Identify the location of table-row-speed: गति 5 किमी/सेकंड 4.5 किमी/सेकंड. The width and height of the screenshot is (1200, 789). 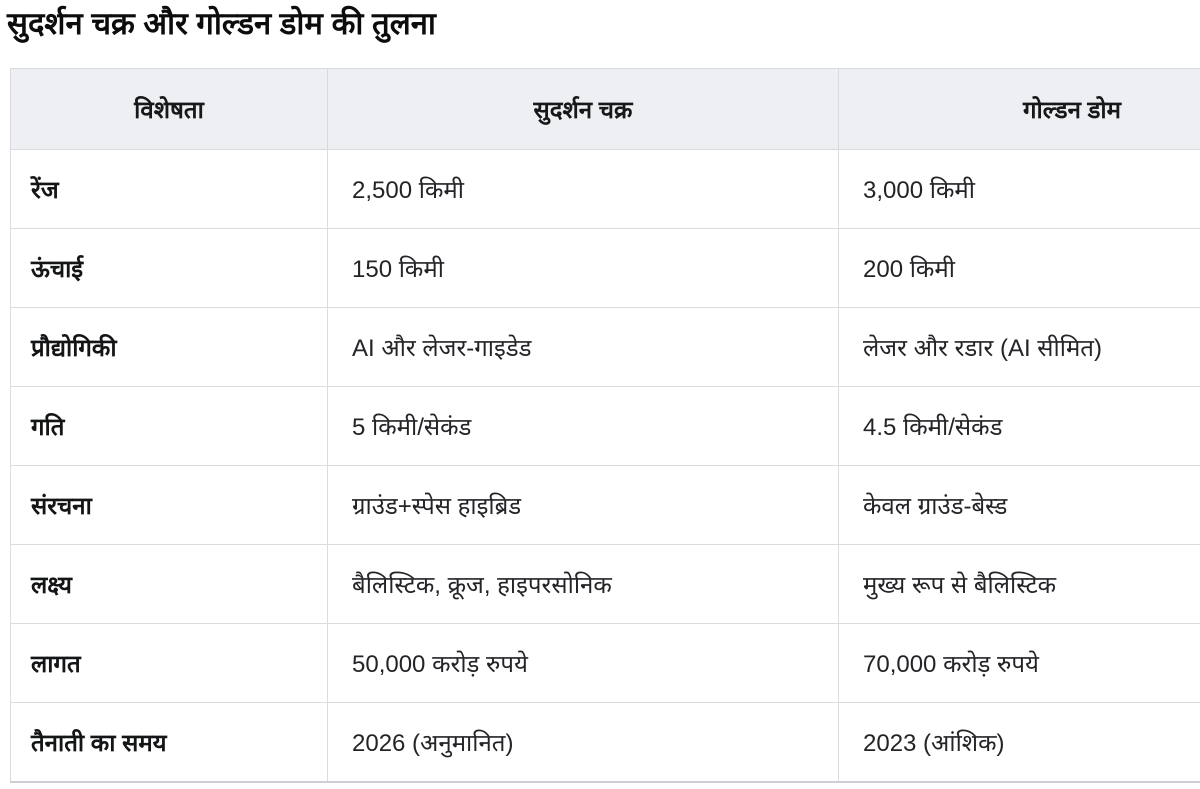
(605, 426).